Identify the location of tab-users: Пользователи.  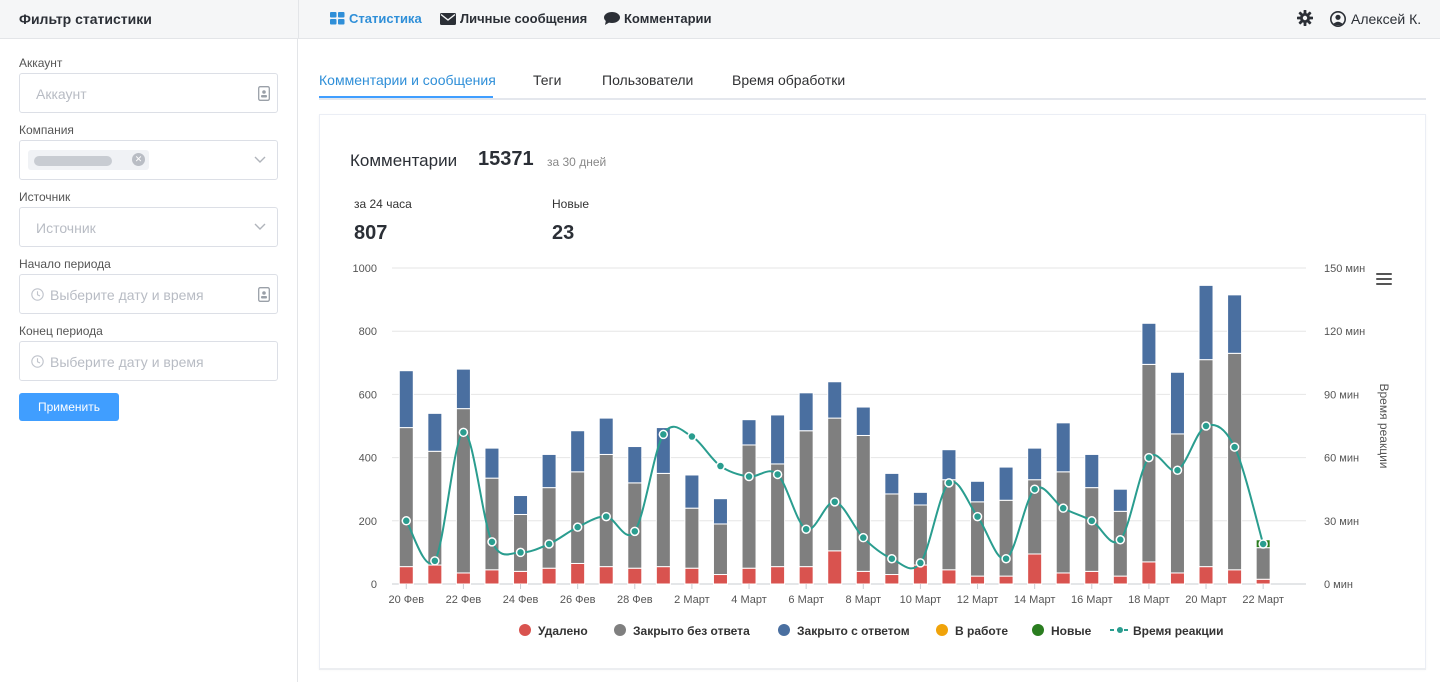
(648, 80).